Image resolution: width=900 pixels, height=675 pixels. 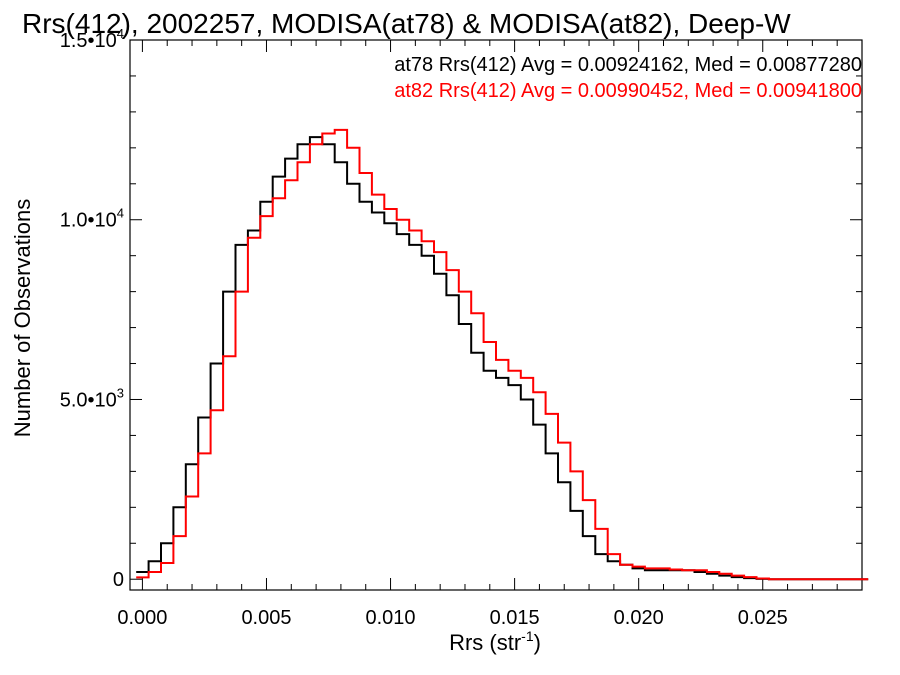 What do you see at coordinates (515, 618) in the screenshot?
I see `x-tick-label: 0.015` at bounding box center [515, 618].